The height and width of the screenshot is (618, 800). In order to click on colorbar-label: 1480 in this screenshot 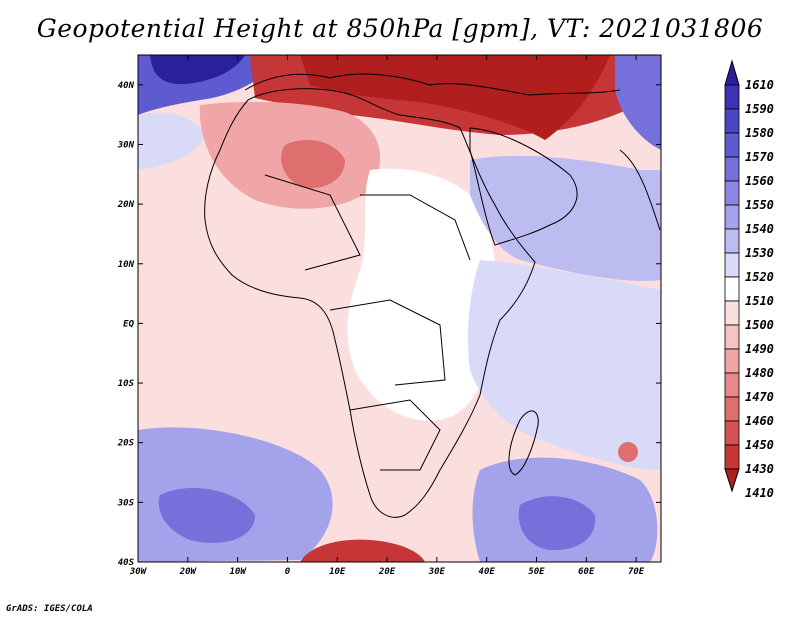, I will do `click(759, 373)`.